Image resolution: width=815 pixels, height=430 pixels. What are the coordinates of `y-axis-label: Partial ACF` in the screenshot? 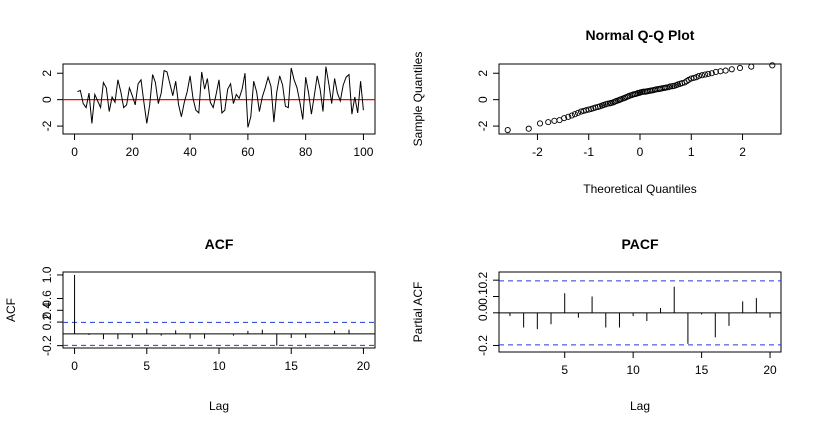 It's located at (418, 312).